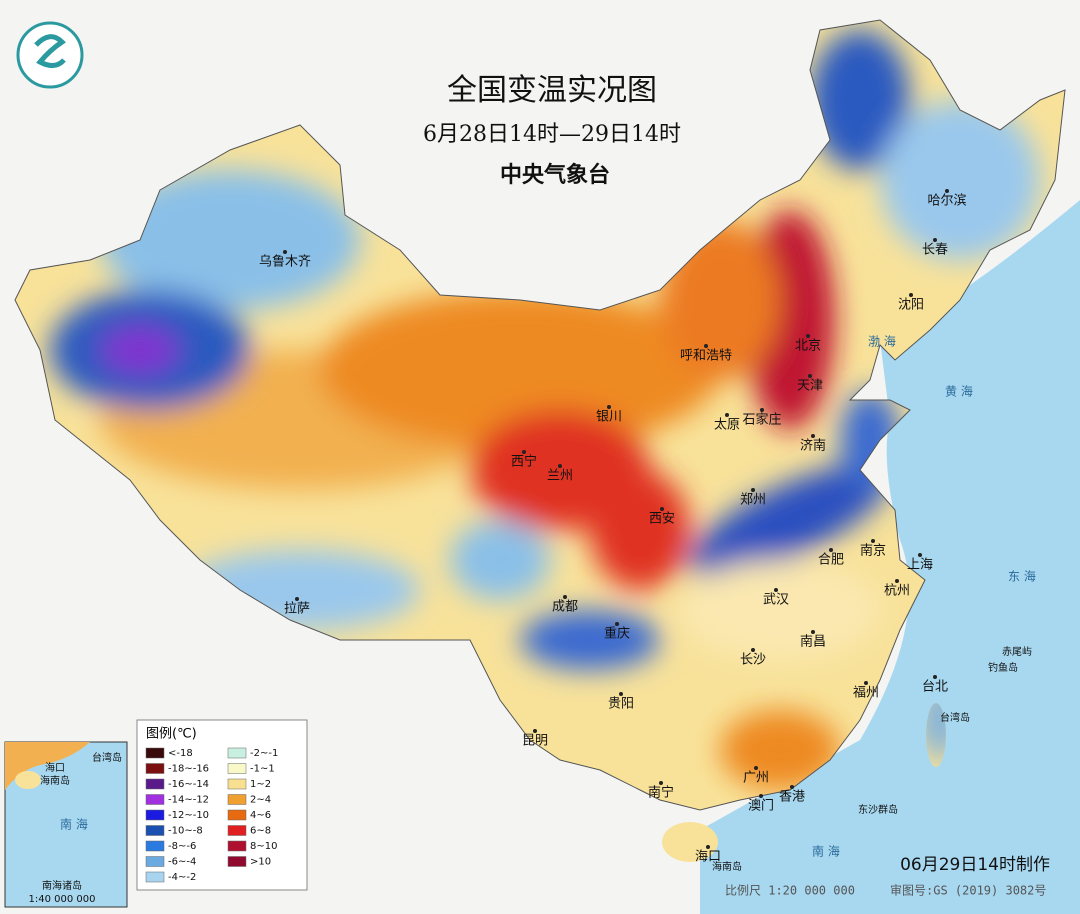 The image size is (1080, 914). I want to click on legend-label: -8~-6, so click(182, 846).